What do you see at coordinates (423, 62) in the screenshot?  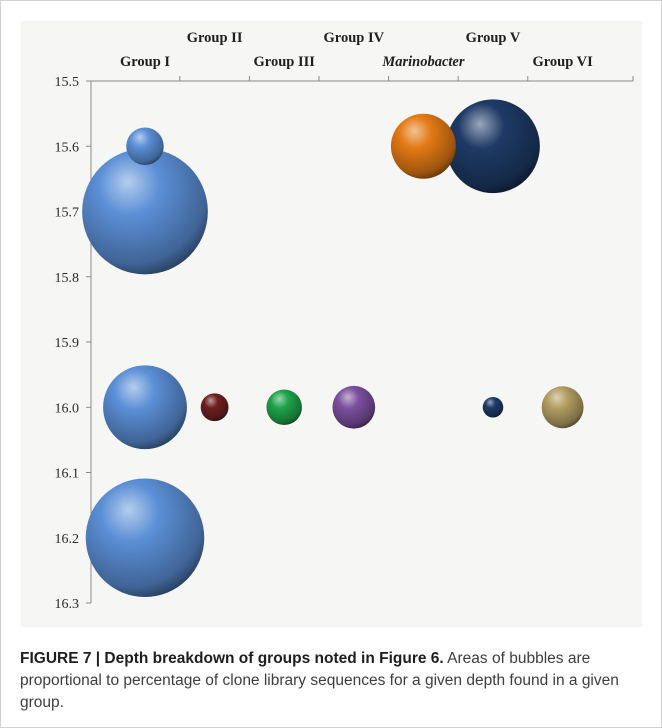 I see `group-label-marinobacter: Marinobacter` at bounding box center [423, 62].